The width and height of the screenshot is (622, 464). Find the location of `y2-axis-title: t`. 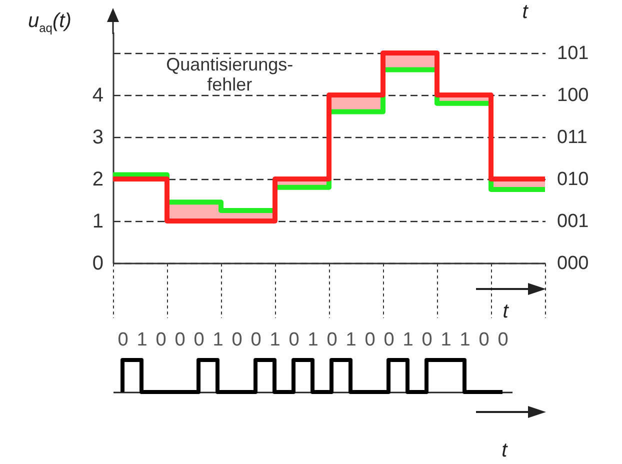

y2-axis-title: t is located at coordinates (526, 12).